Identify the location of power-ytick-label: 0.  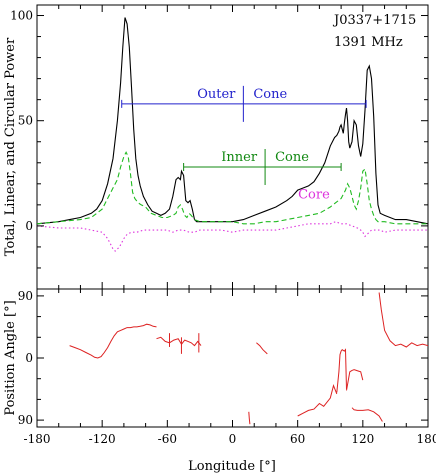
(29, 226).